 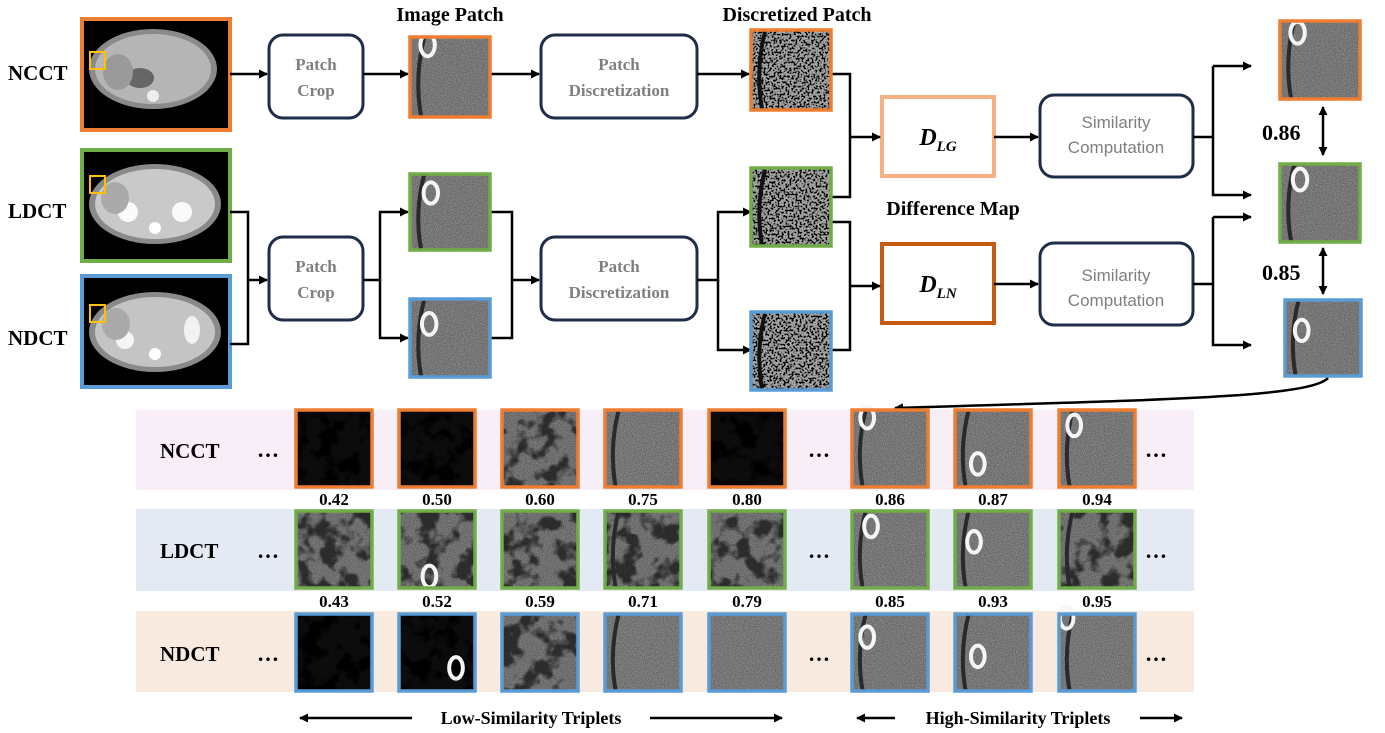 I want to click on score-ncct-ldct-6: 0.86, so click(x=890, y=499).